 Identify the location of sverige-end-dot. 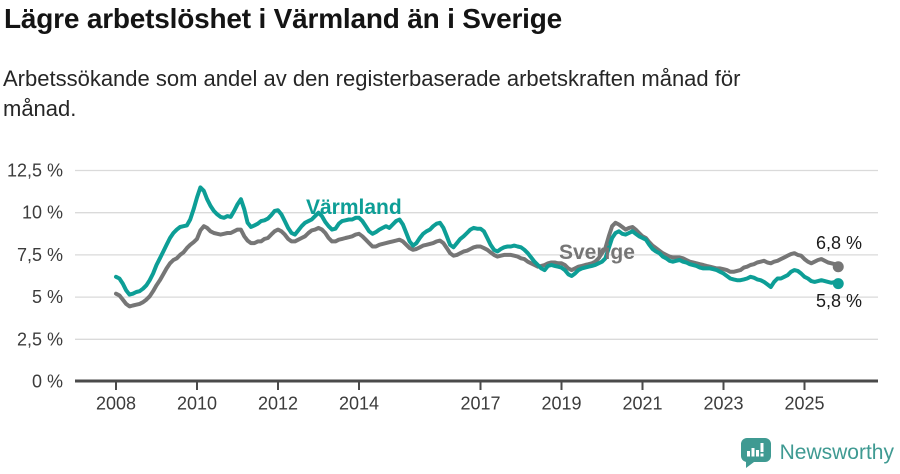
(838, 267).